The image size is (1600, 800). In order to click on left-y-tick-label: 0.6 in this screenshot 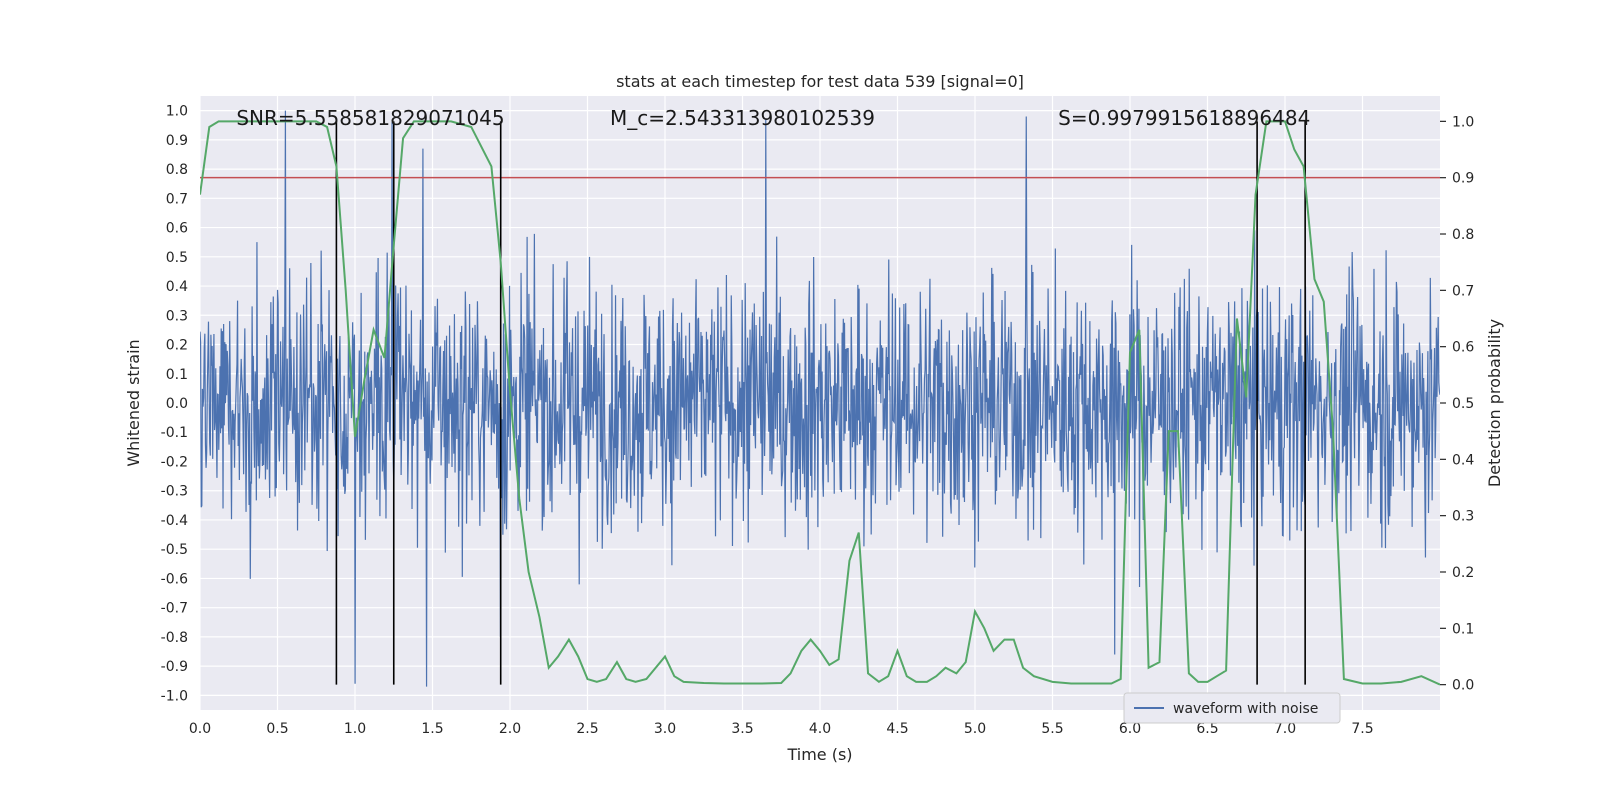, I will do `click(177, 229)`.